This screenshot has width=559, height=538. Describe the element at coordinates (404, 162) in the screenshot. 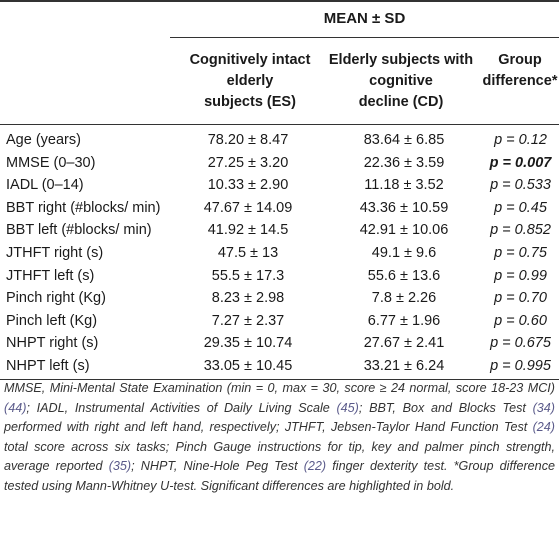

I see `cell-cd-value: 22.36 ± 3.59` at that location.